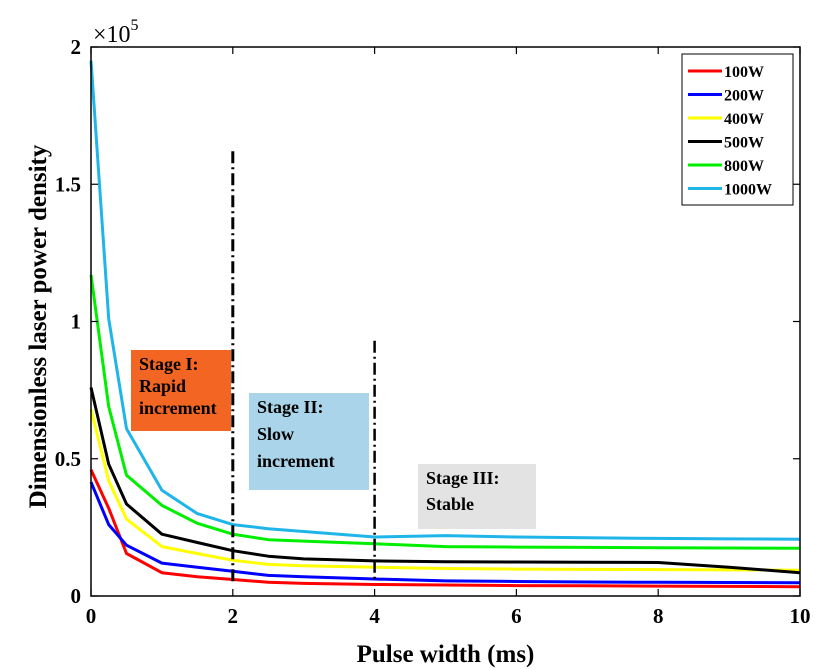 This screenshot has width=816, height=669. What do you see at coordinates (744, 166) in the screenshot?
I see `legend-entry-label: 800W` at bounding box center [744, 166].